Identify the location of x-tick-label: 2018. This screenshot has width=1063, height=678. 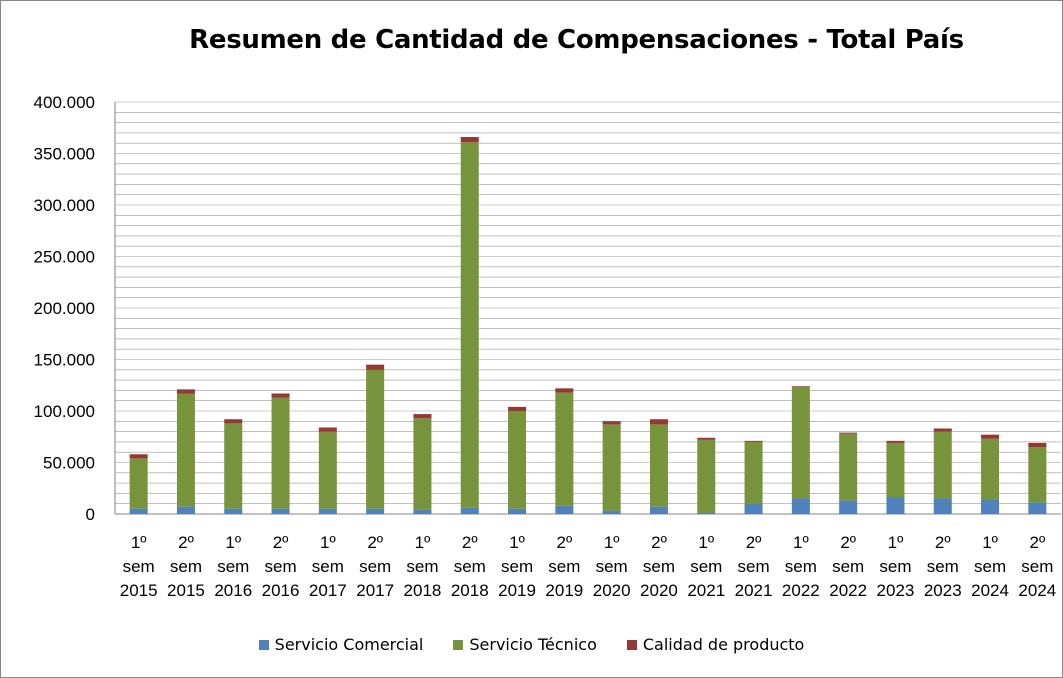
(470, 590).